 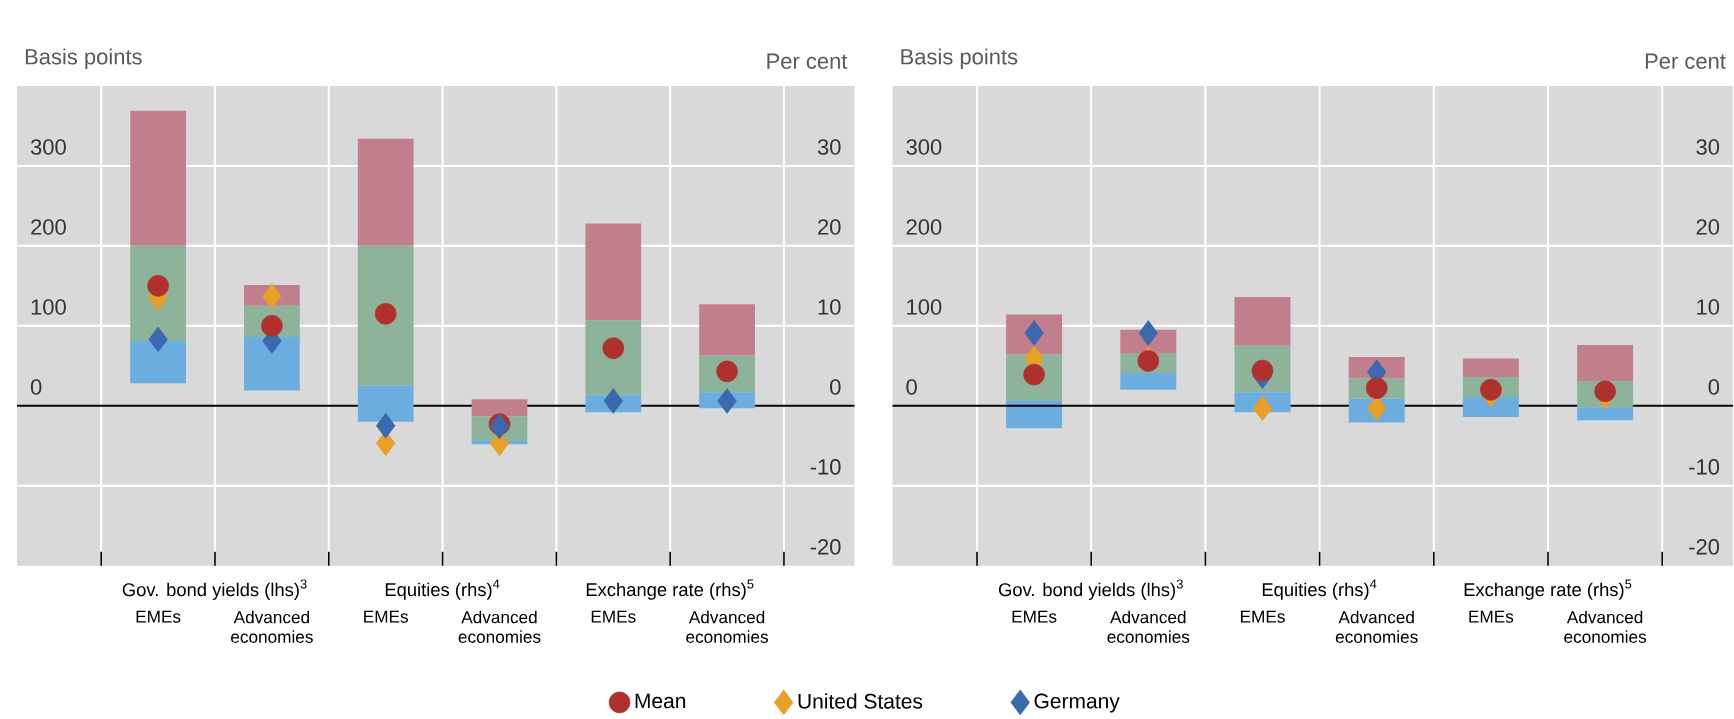 I want to click on legend-label: Mean, so click(x=660, y=701).